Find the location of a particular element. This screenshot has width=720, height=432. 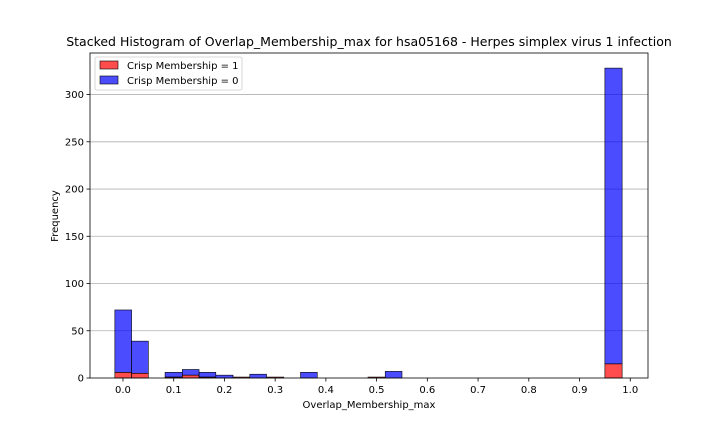

y-tick-label: 250 is located at coordinates (74, 142).